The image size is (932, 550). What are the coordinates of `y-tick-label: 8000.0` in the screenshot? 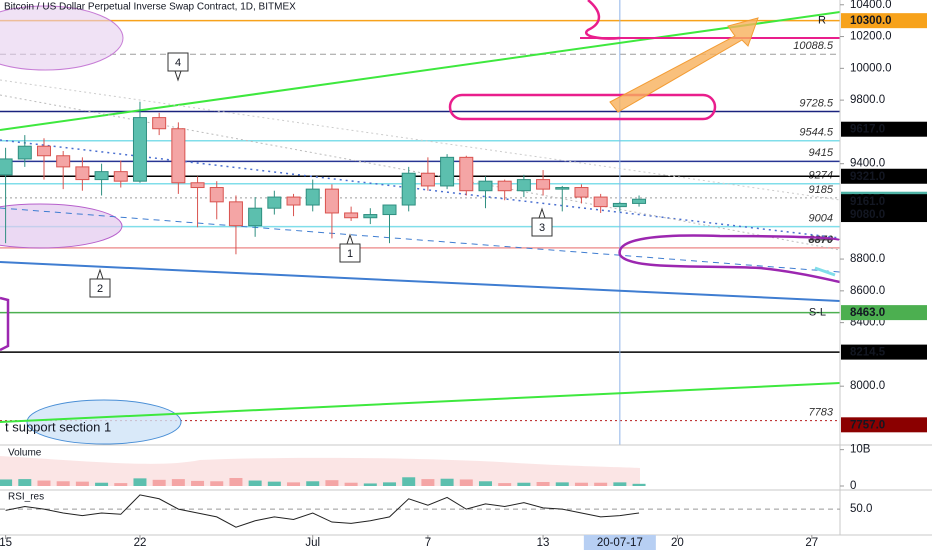 It's located at (867, 386).